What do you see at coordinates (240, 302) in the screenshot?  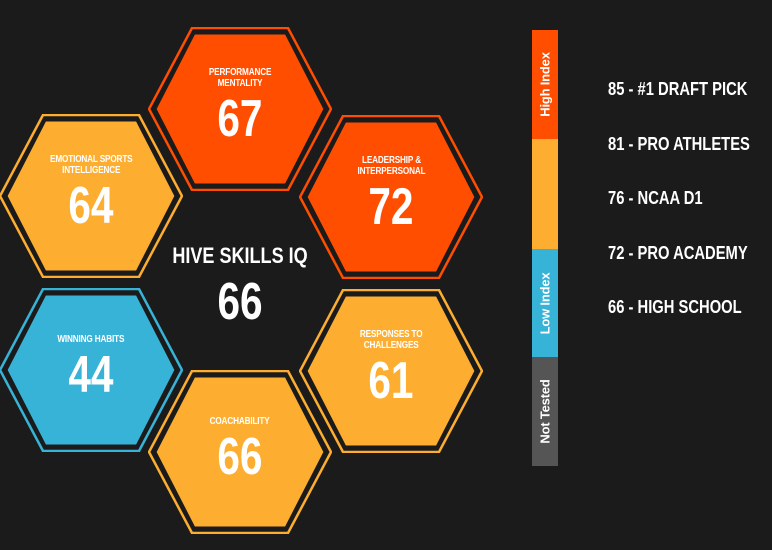 I see `overall-score-value: 66` at bounding box center [240, 302].